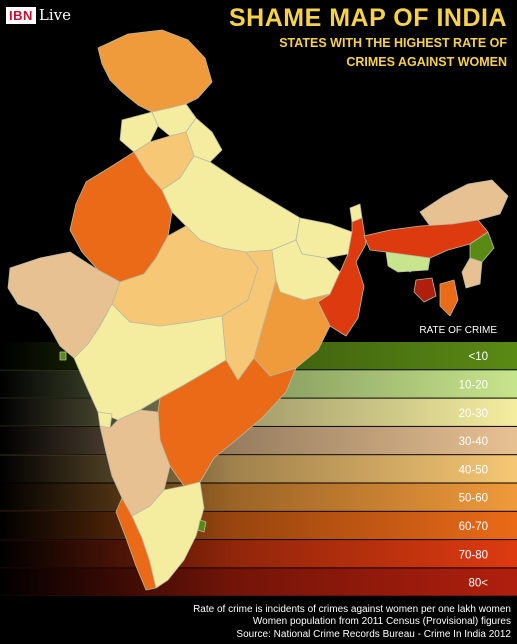 The width and height of the screenshot is (517, 644). I want to click on ibn-live-logo: IBN Live, so click(38, 15).